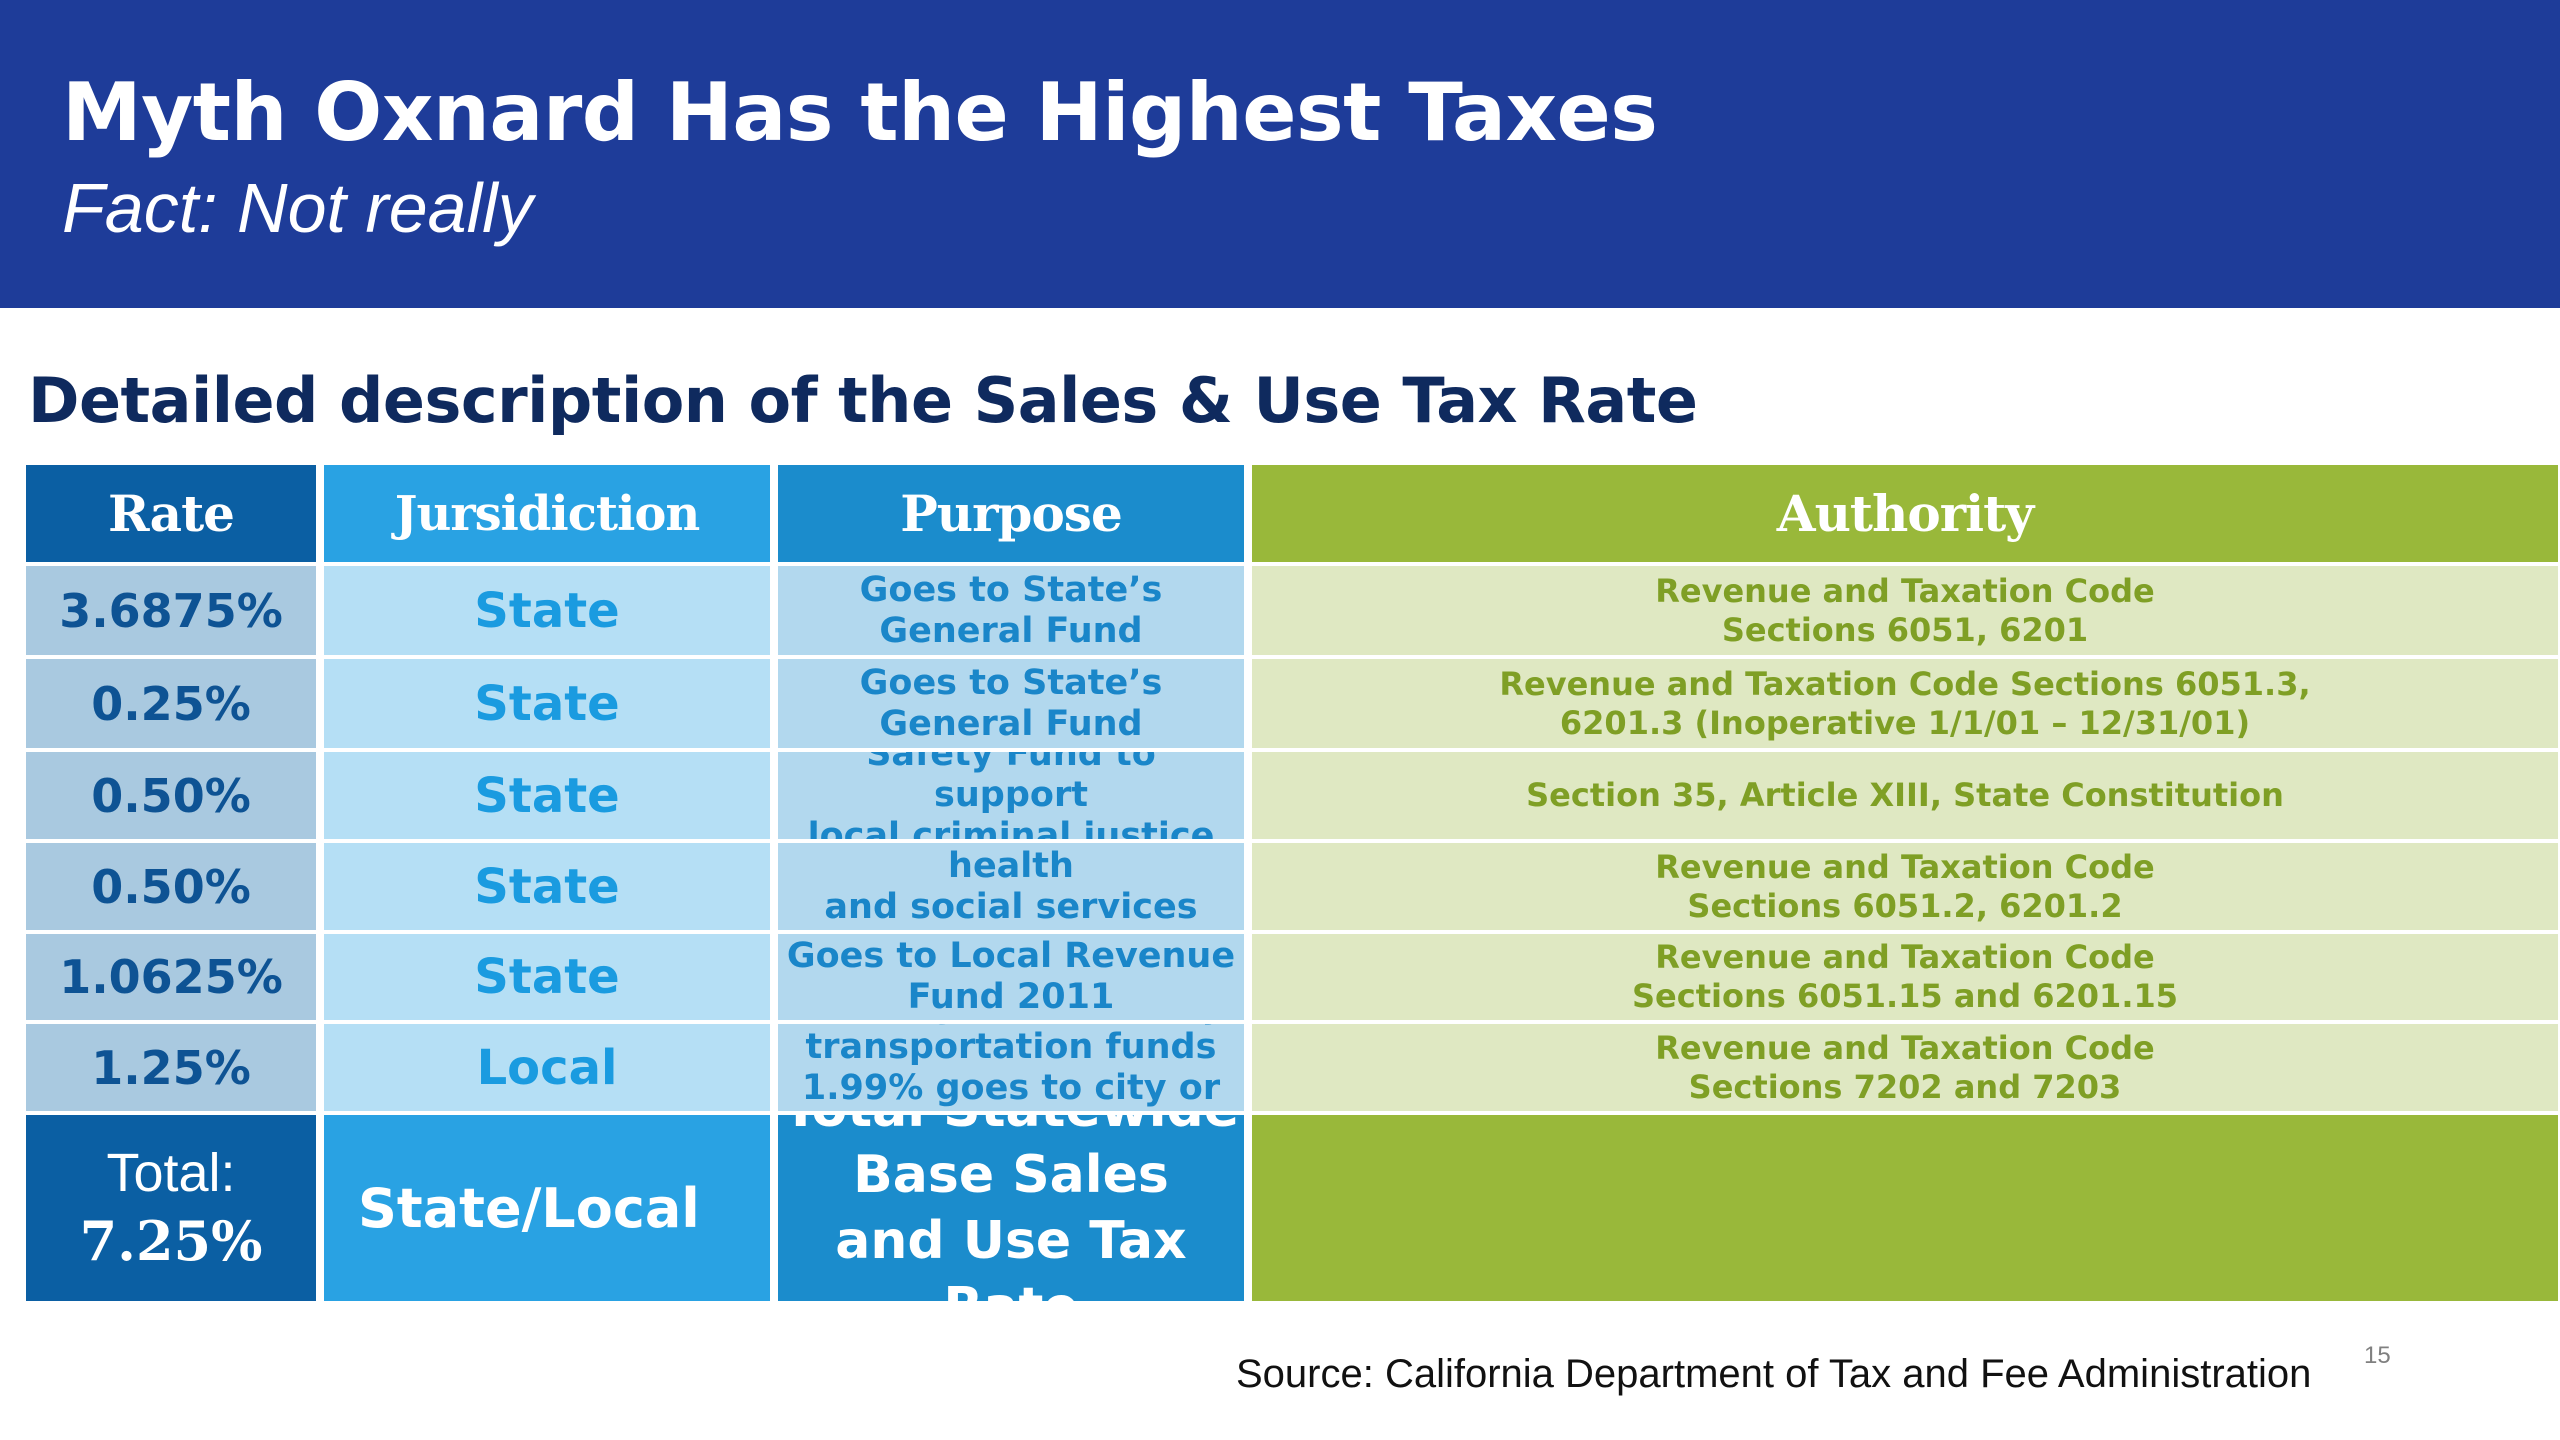  Describe the element at coordinates (1905, 513) in the screenshot. I see `header-authority: Authority` at that location.